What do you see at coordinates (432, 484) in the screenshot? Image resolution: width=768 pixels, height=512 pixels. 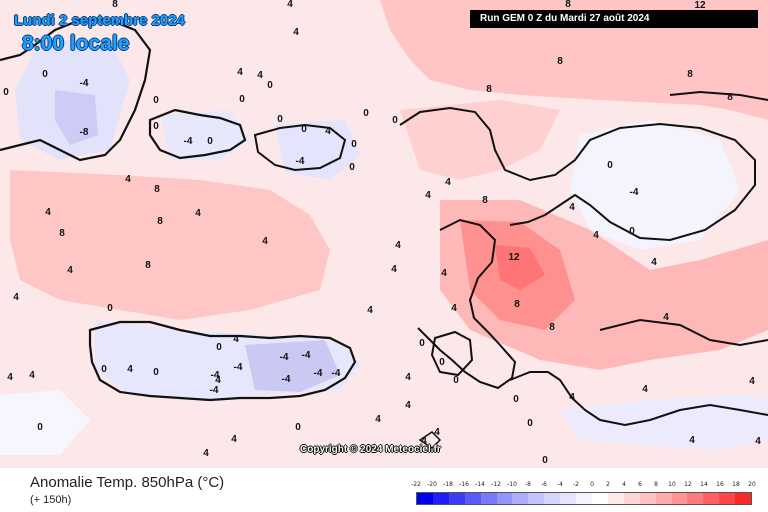 I see `legend-tick-label: -20` at bounding box center [432, 484].